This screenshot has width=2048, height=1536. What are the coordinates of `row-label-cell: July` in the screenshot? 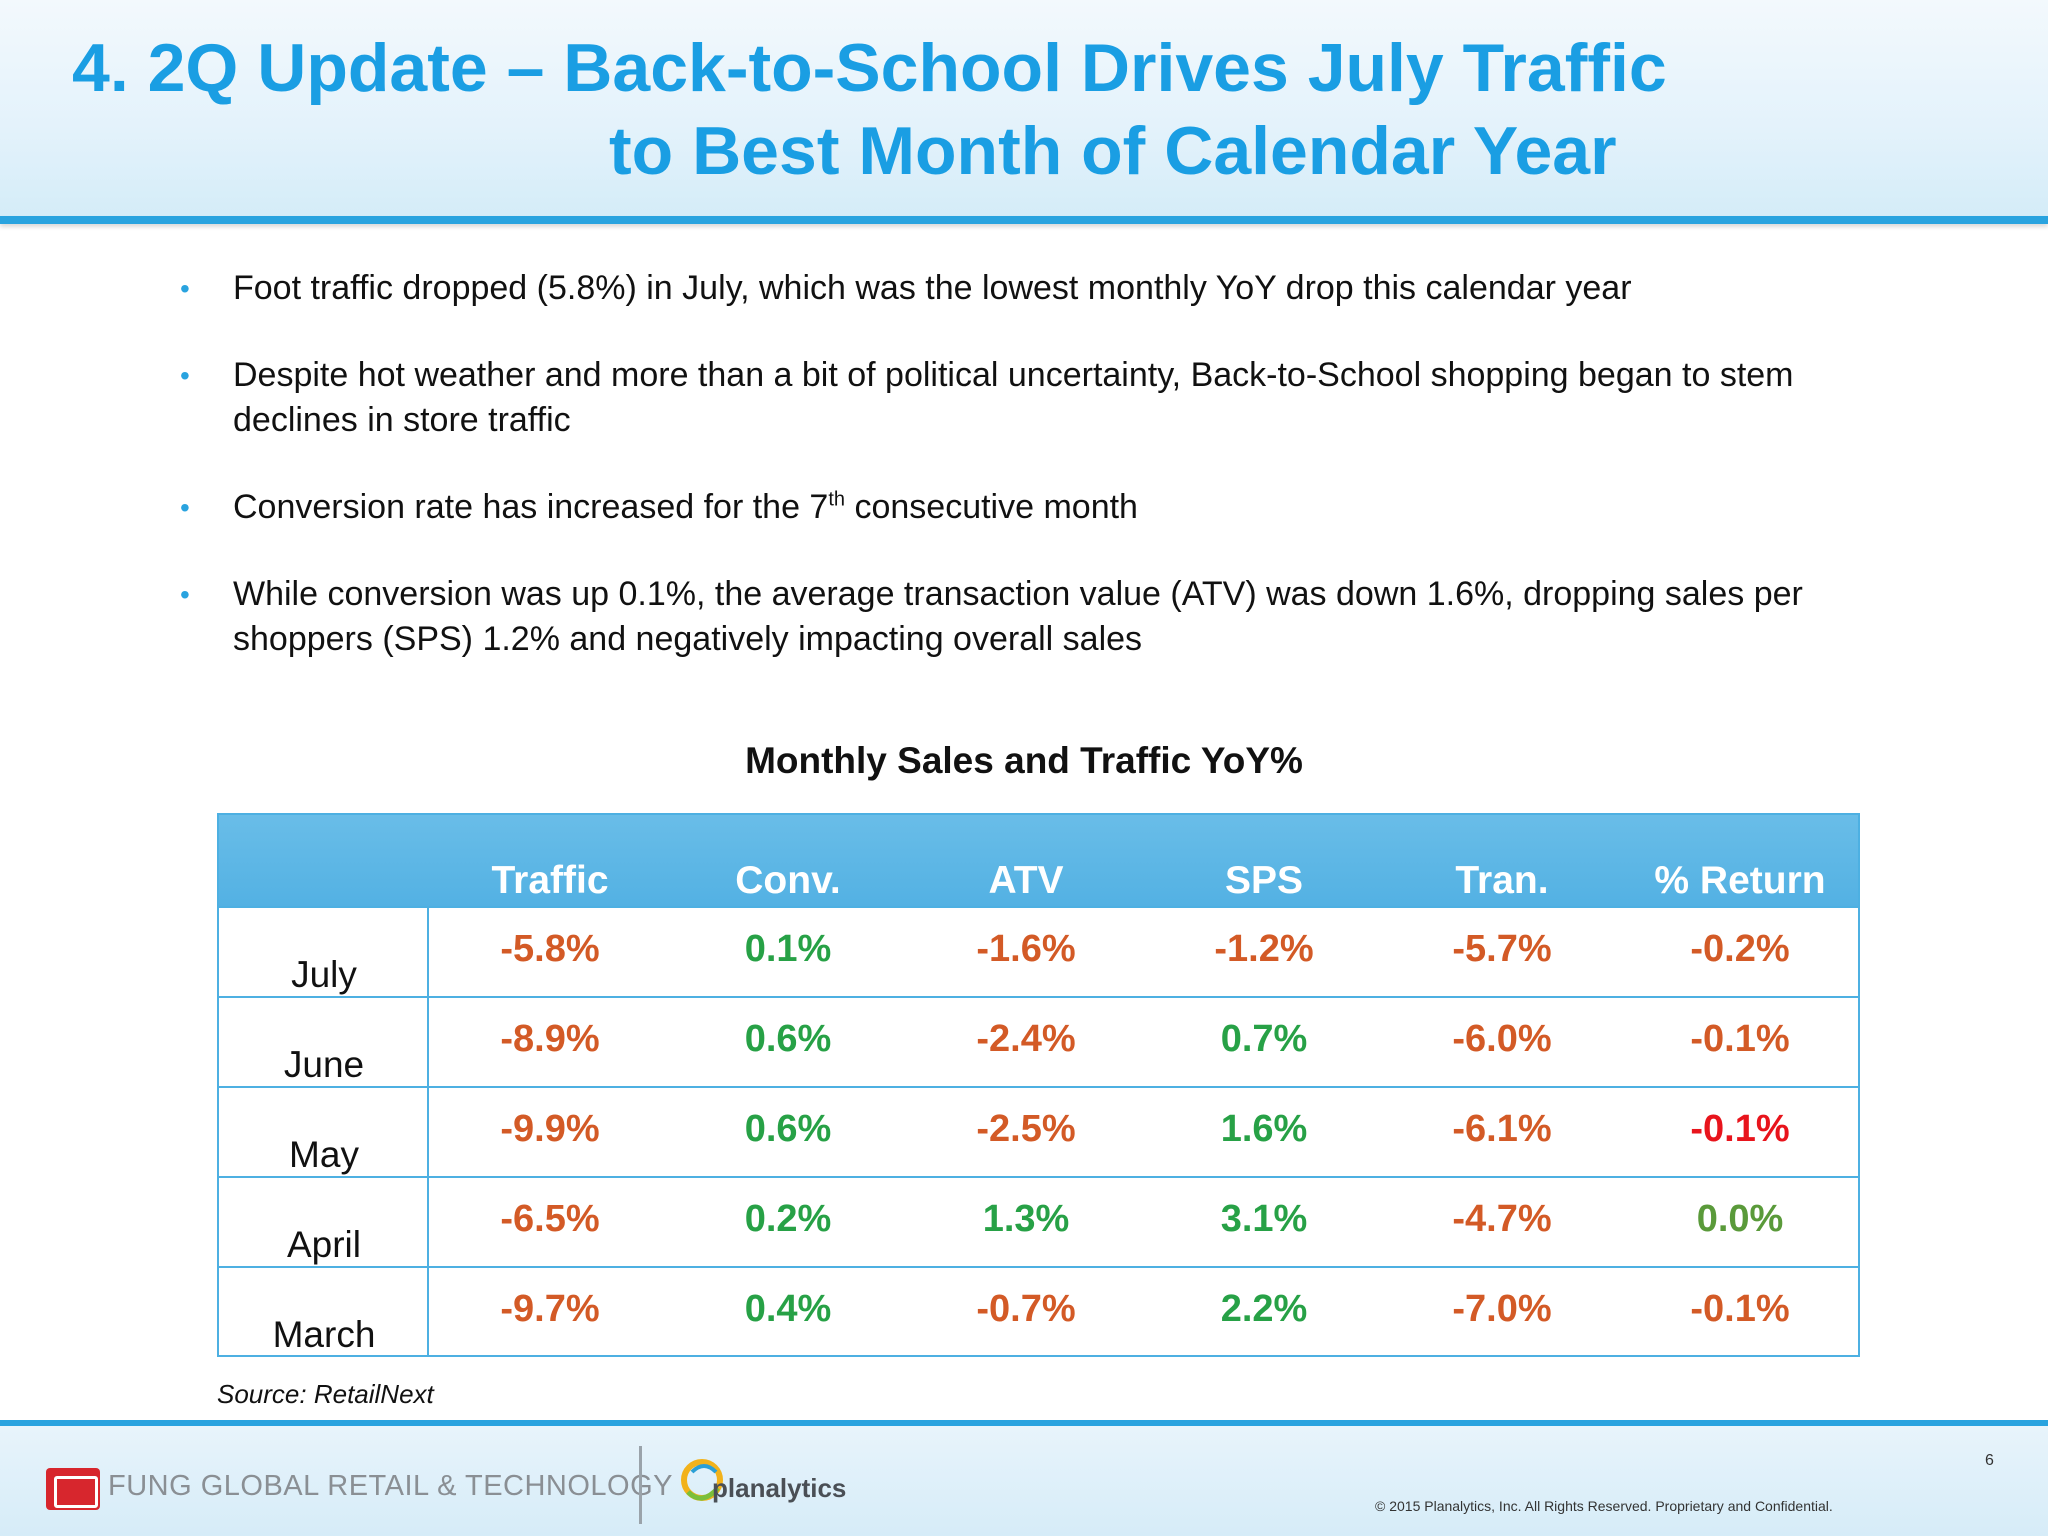 It's located at (324, 952).